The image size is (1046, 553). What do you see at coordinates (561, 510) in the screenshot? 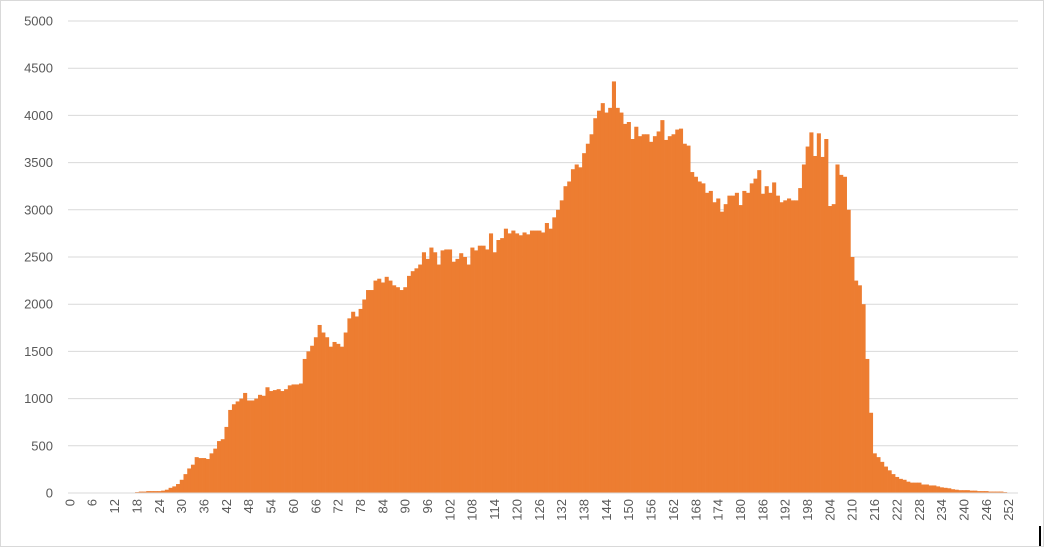
I see `x-tick-label: 132` at bounding box center [561, 510].